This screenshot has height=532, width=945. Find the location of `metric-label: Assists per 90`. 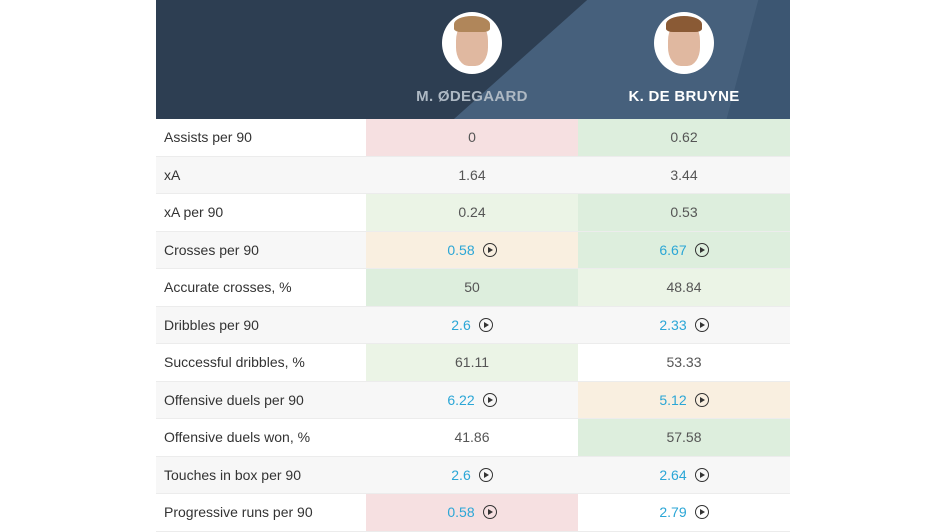

metric-label: Assists per 90 is located at coordinates (261, 137).